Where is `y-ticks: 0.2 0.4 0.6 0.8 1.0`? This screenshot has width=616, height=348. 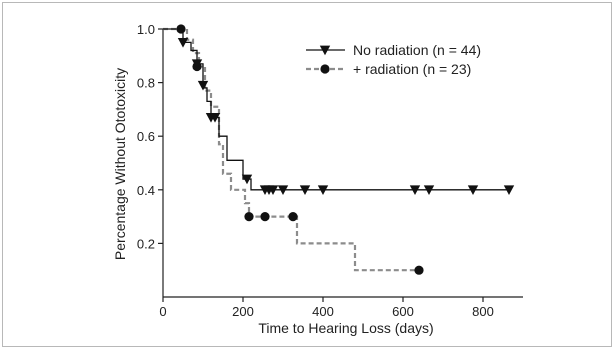 y-ticks: 0.2 0.4 0.6 0.8 1.0 is located at coordinates (150, 136).